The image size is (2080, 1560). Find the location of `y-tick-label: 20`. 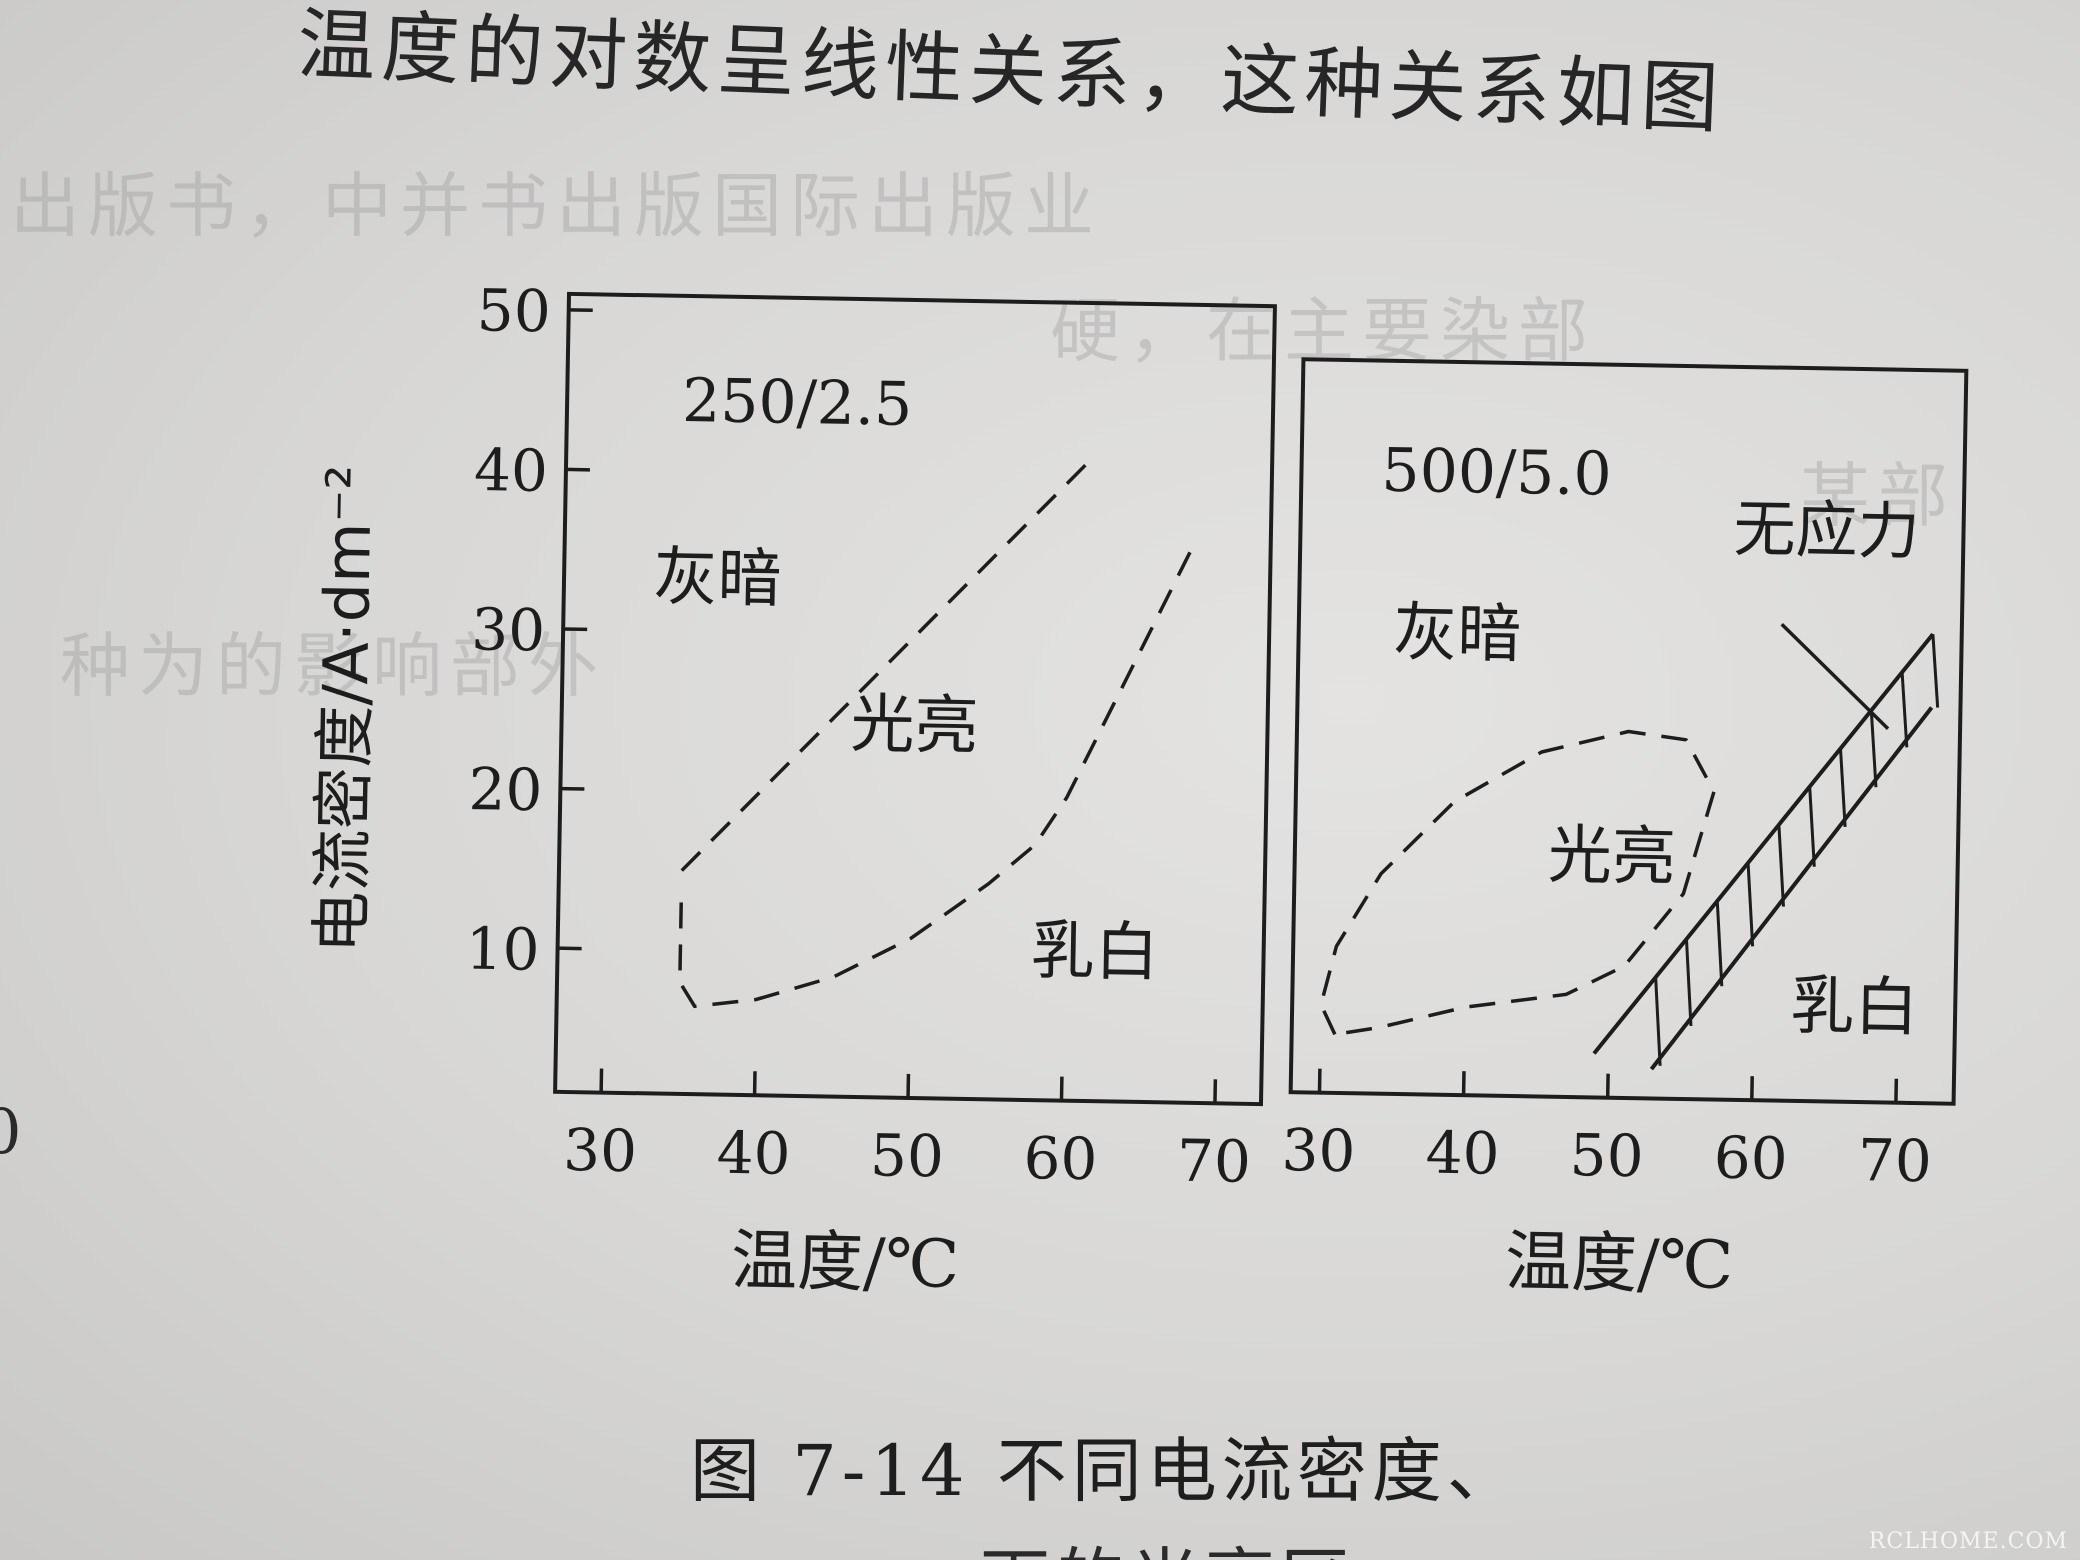

y-tick-label: 20 is located at coordinates (505, 789).